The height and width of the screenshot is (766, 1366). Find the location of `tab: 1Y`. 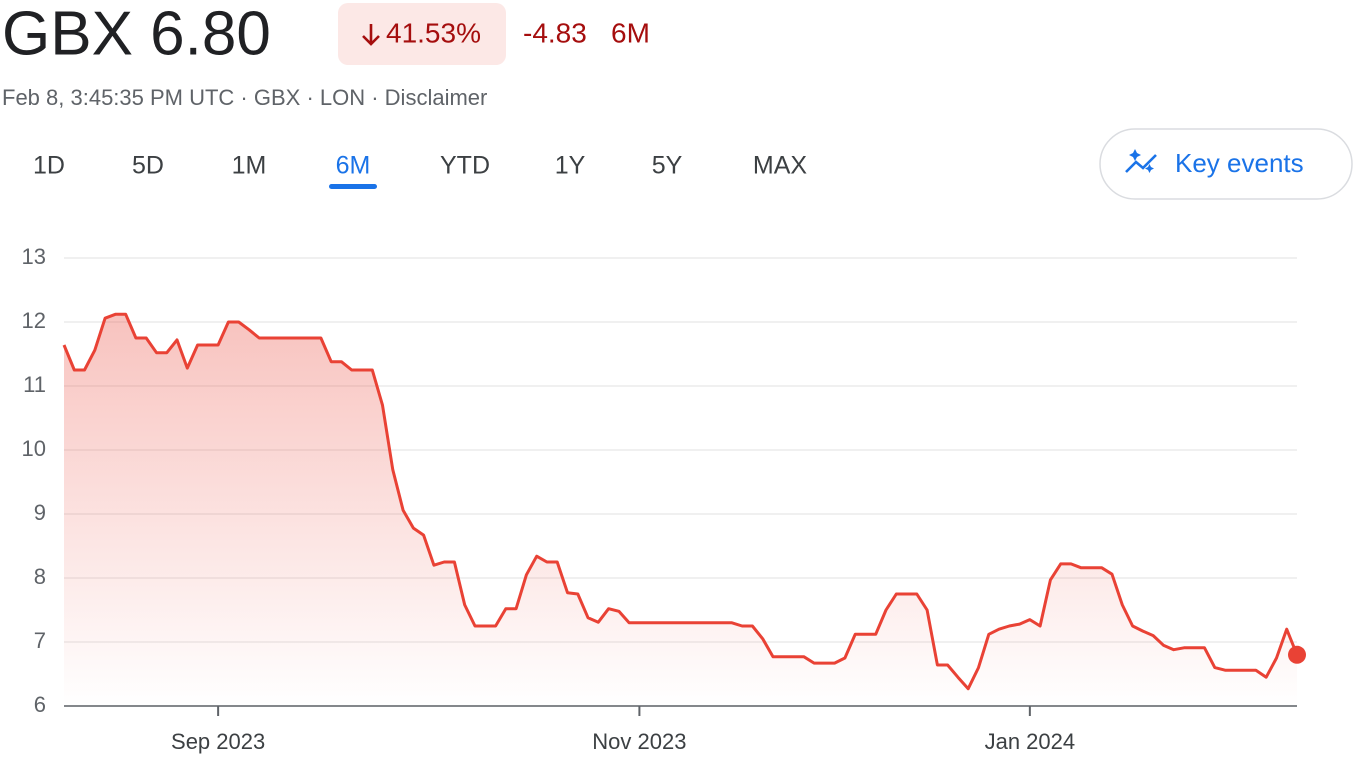

tab: 1Y is located at coordinates (570, 166).